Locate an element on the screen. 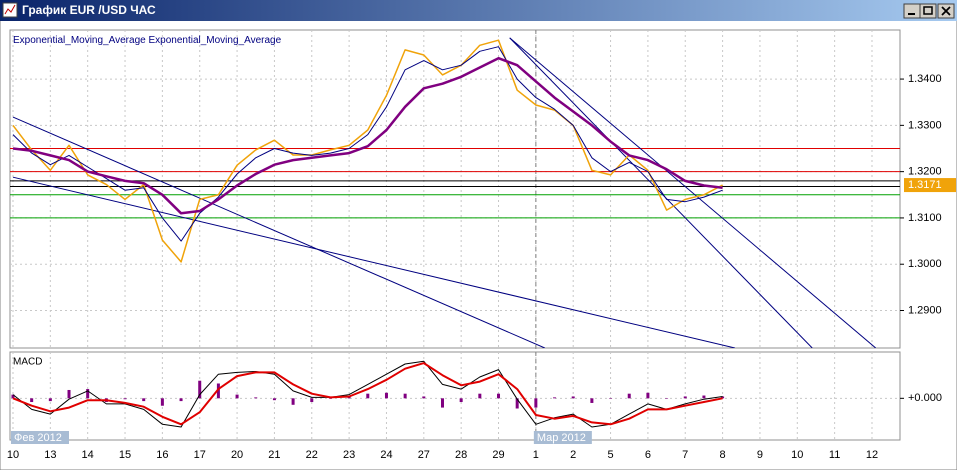  maximize-button is located at coordinates (928, 11).